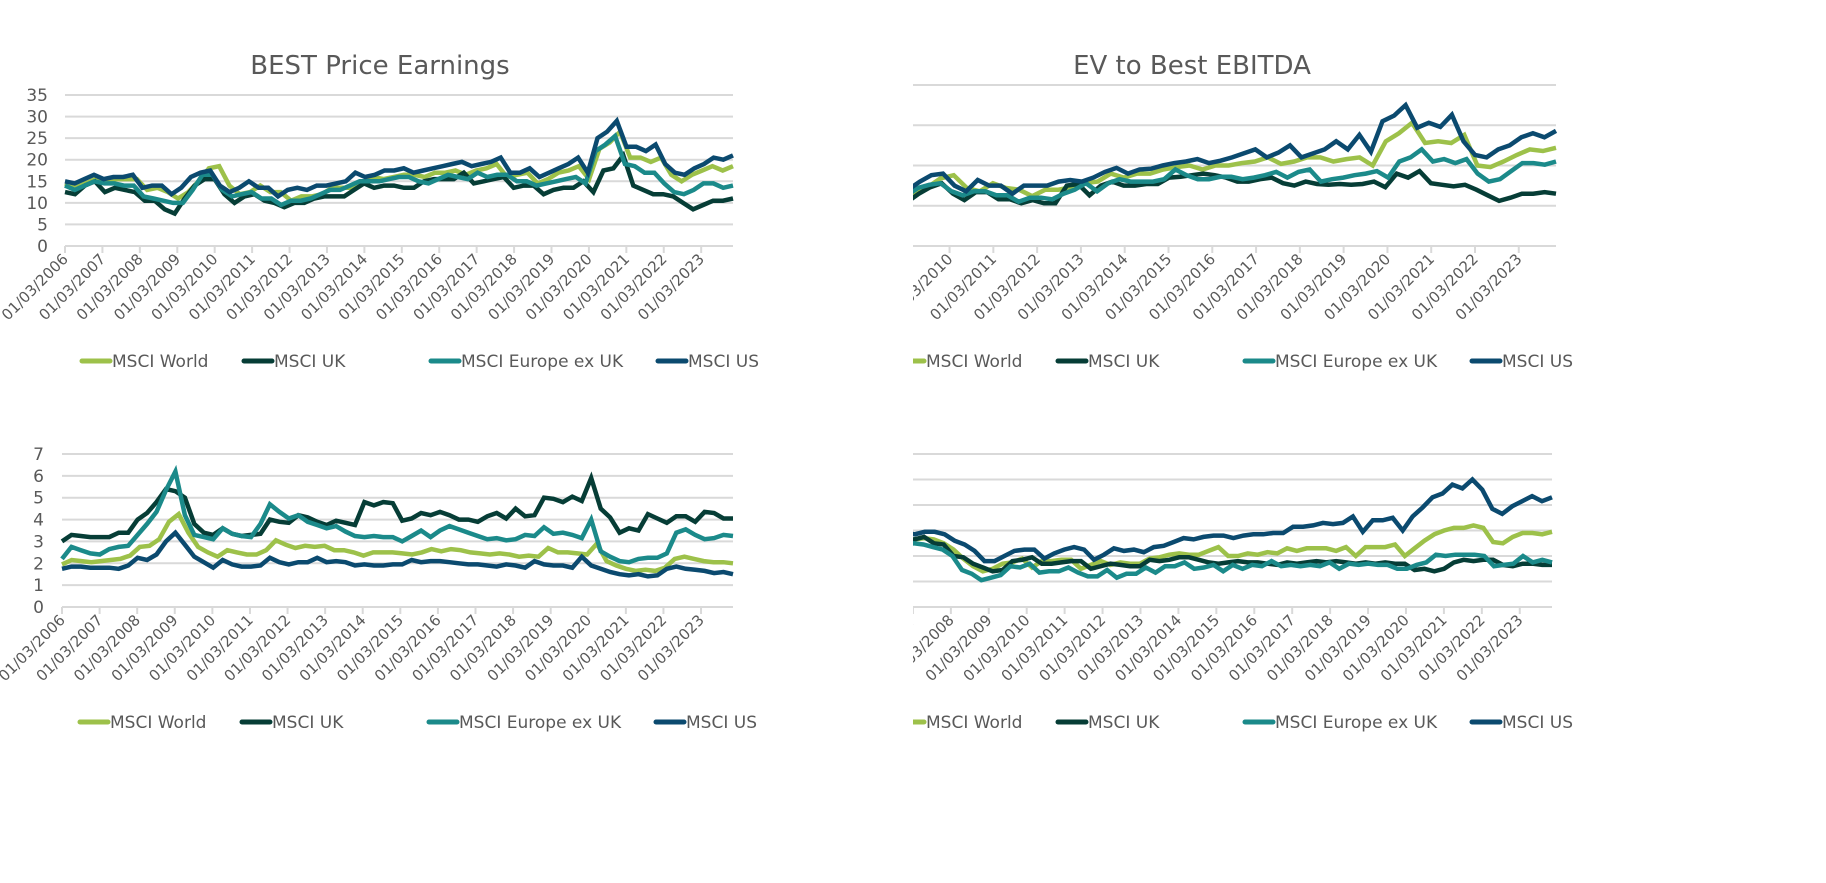 This screenshot has width=1826, height=883. Describe the element at coordinates (38, 477) in the screenshot. I see `y-tick-label: 6` at that location.